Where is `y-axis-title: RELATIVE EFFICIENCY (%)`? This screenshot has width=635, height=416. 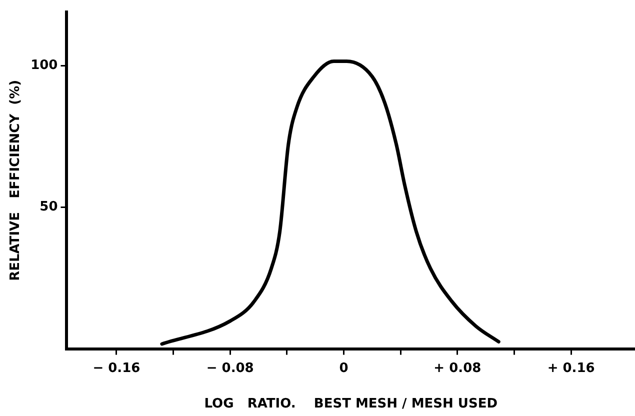
y-axis-title: RELATIVE EFFICIENCY (%) is located at coordinates (16, 180).